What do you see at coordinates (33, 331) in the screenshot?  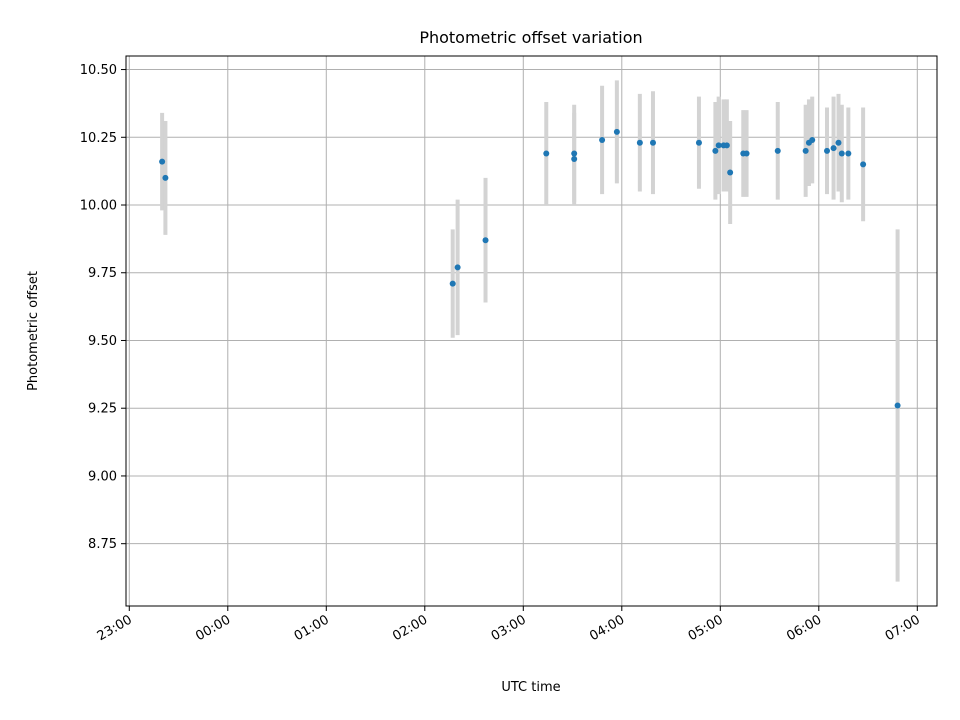 I see `y-axis-label: Photometric offset` at bounding box center [33, 331].